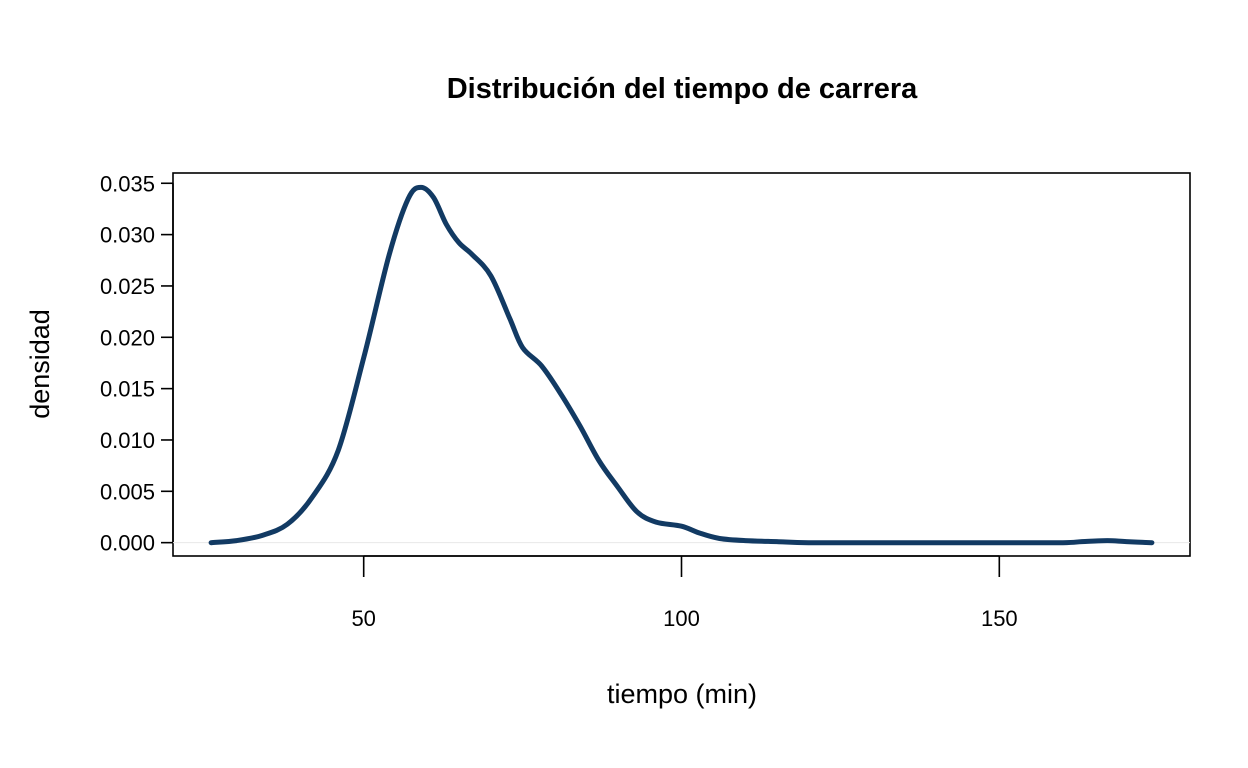  What do you see at coordinates (681, 618) in the screenshot?
I see `x-tick-label: 100` at bounding box center [681, 618].